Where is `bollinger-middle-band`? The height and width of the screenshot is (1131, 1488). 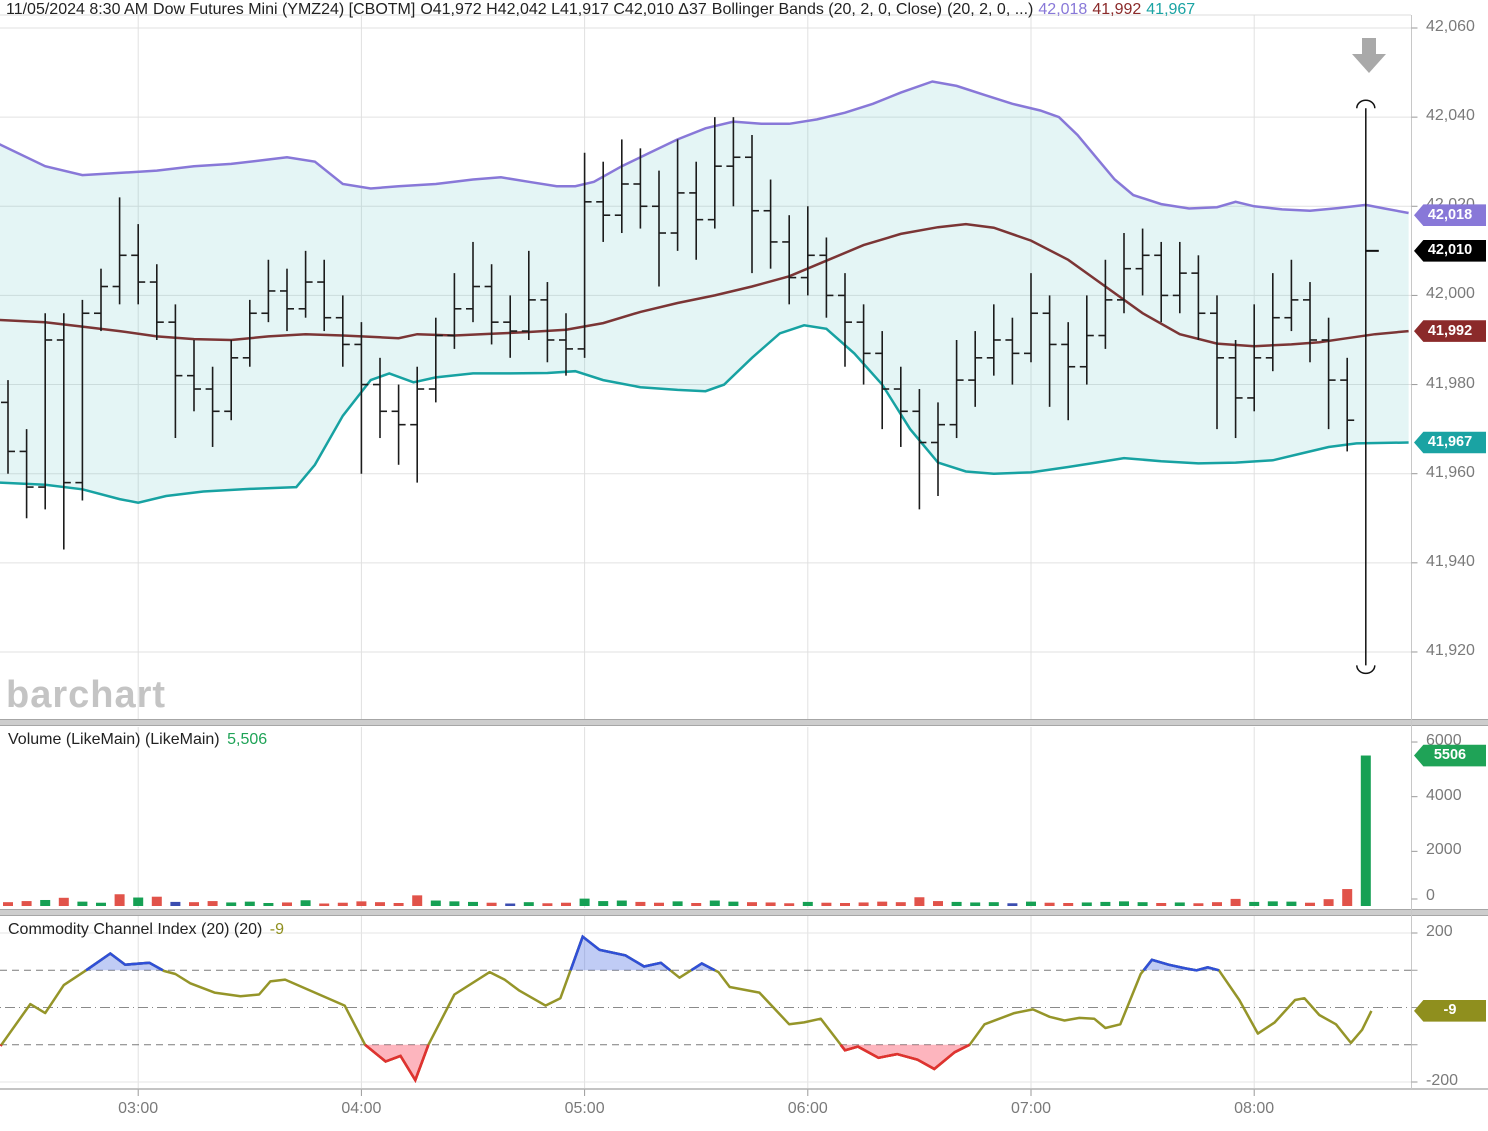 bollinger-middle-band is located at coordinates (704, 285).